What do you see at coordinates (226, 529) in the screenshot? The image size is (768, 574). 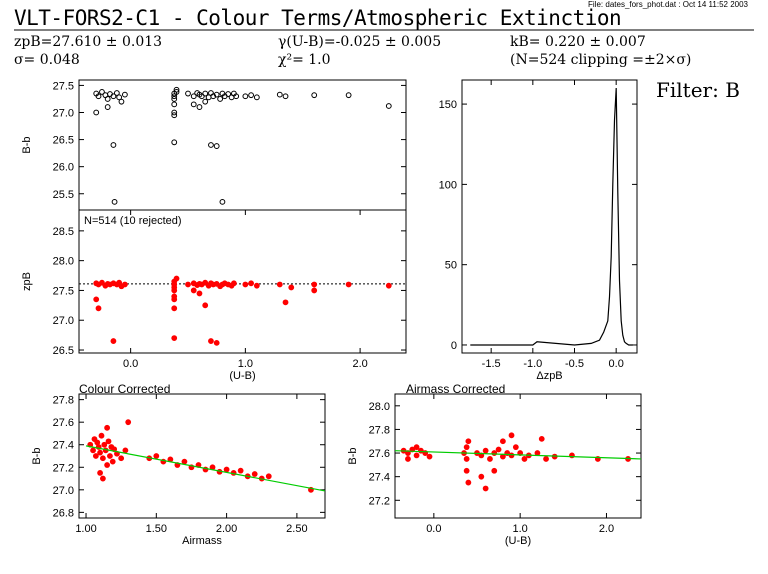 I see `x-tick-label: 2.00` at bounding box center [226, 529].